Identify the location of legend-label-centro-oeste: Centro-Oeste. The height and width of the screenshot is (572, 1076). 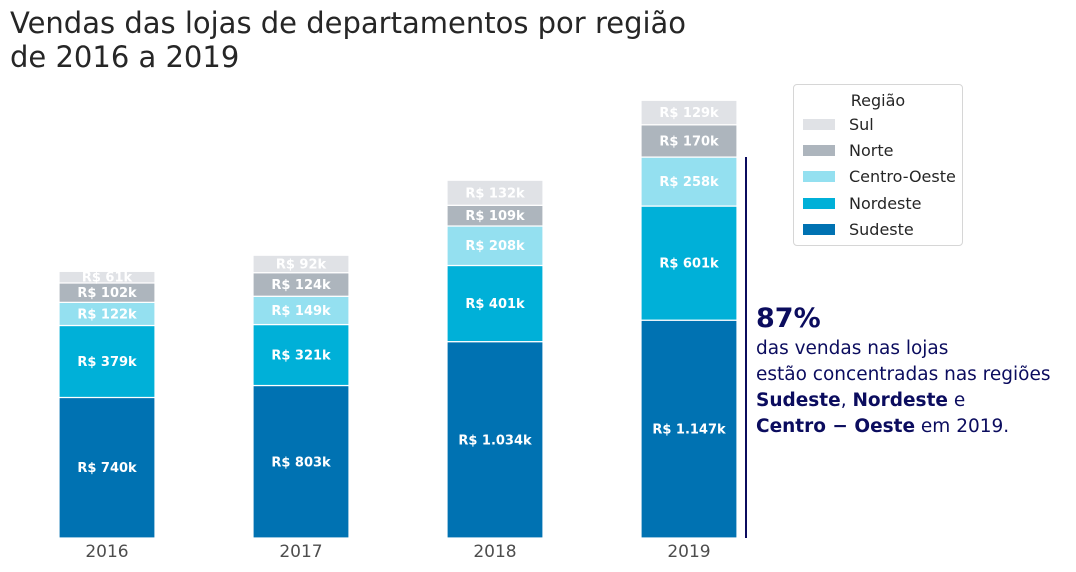
(902, 177).